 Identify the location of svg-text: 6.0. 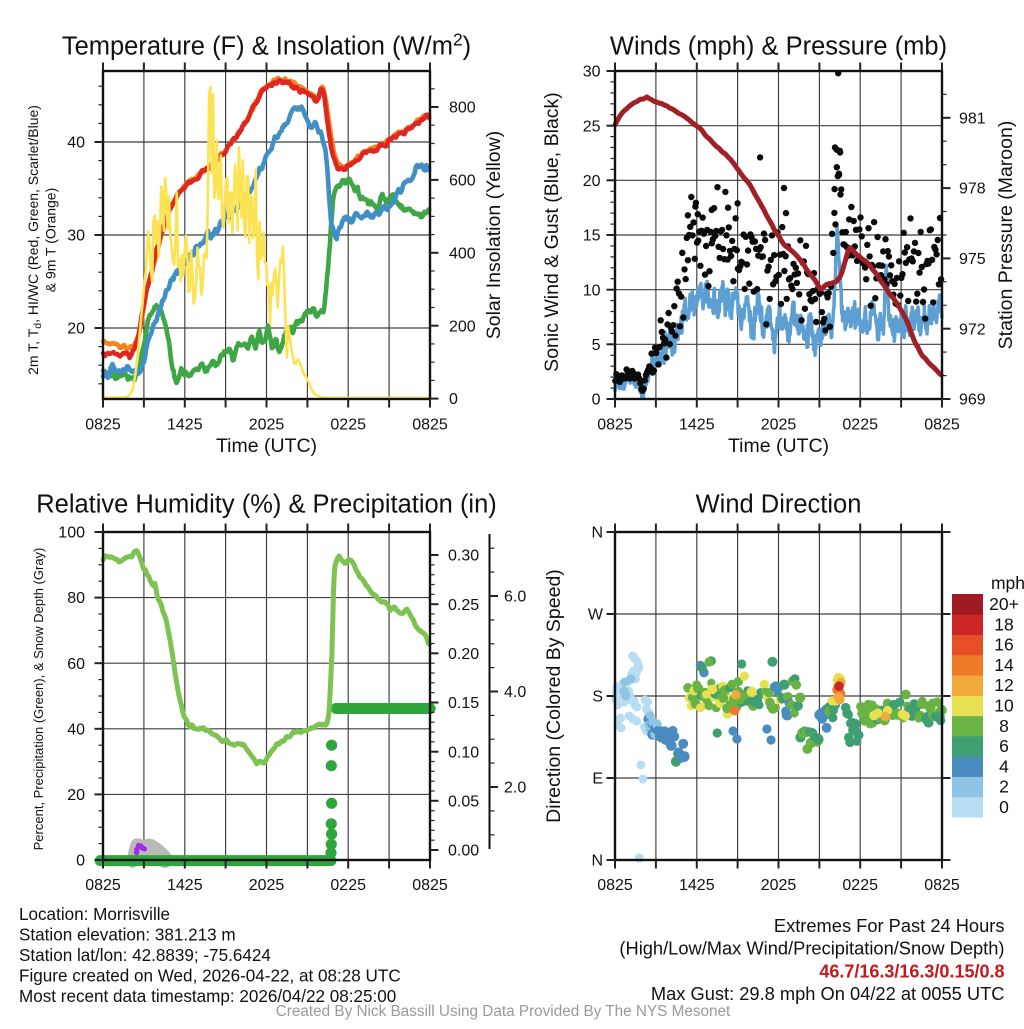
(515, 597).